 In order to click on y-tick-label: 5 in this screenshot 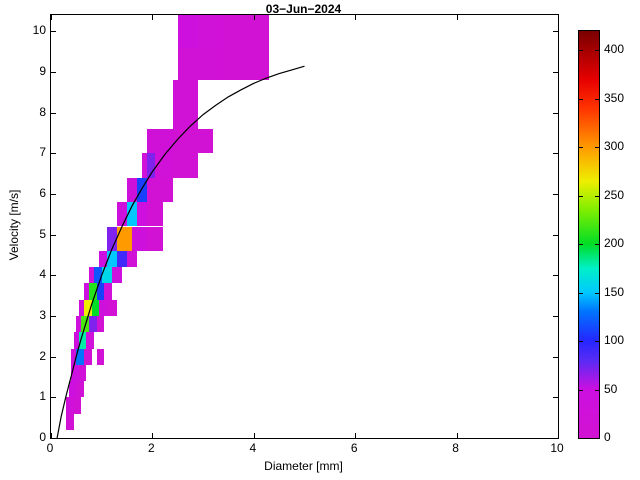, I will do `click(42, 233)`.